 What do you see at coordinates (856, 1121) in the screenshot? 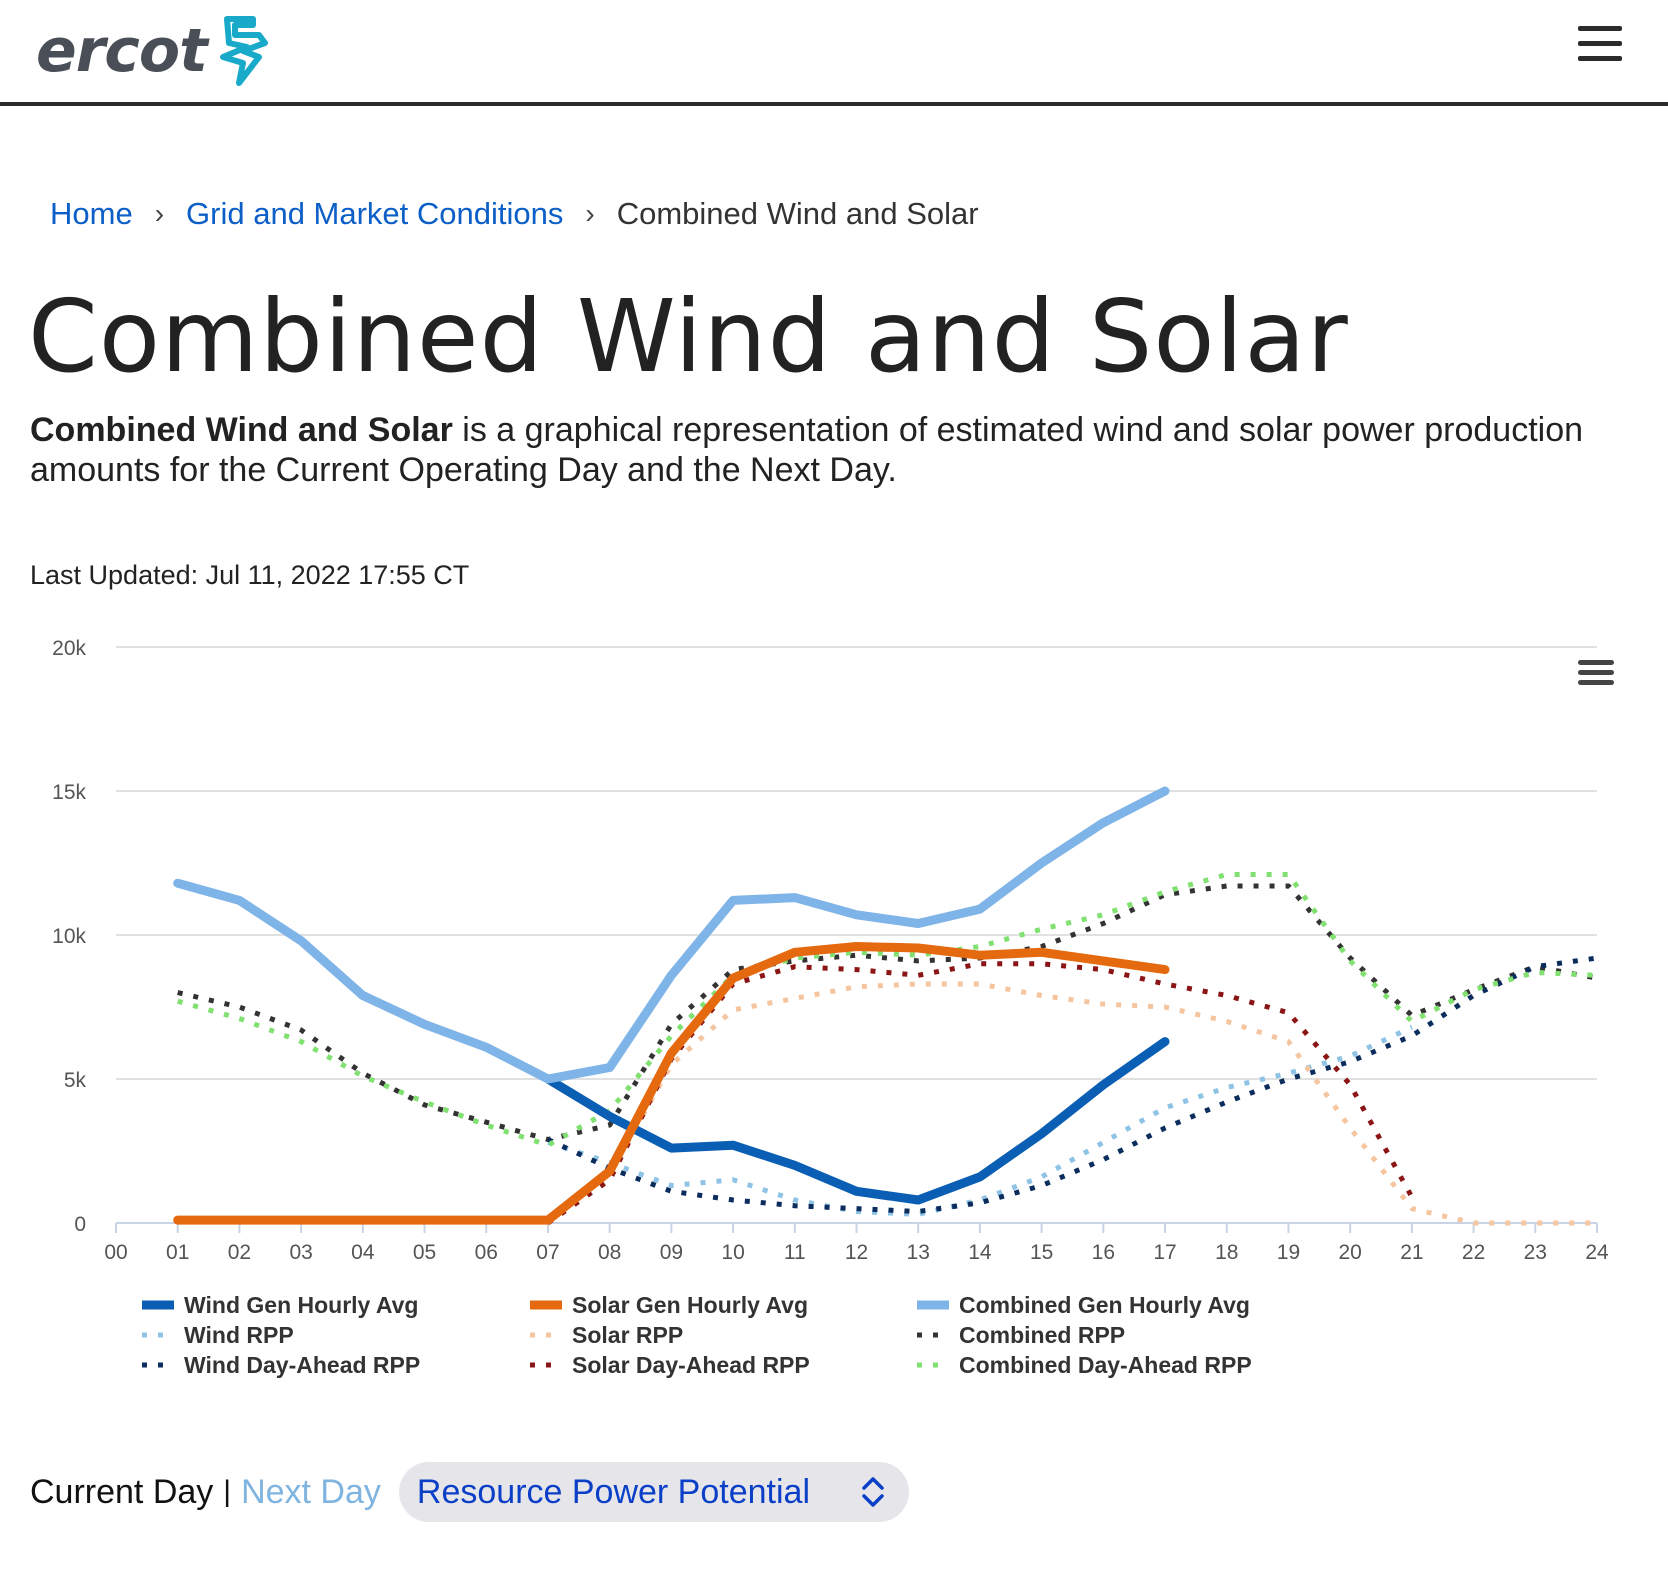
I see `series-line-wind-gen-hourly-avg` at bounding box center [856, 1121].